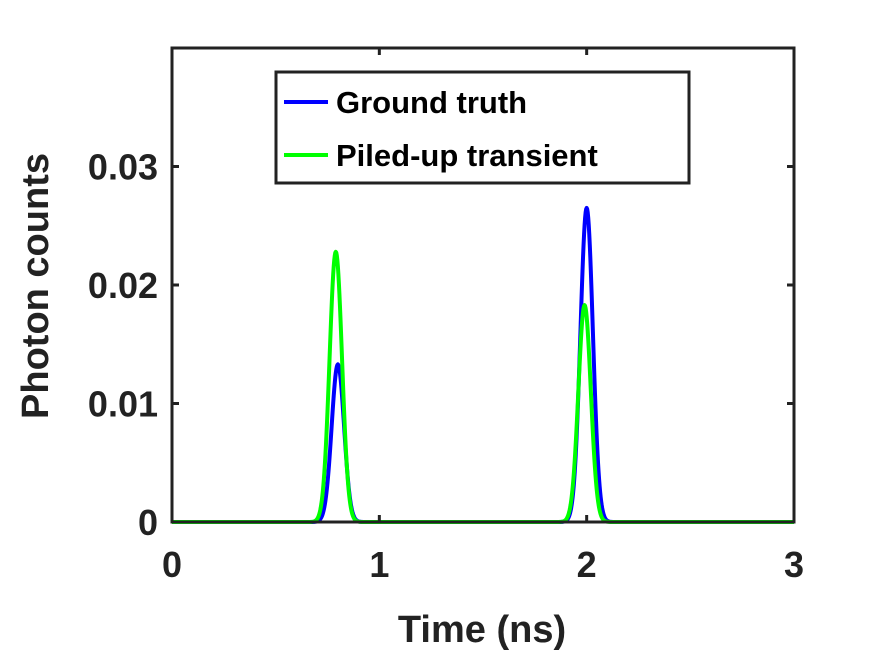 This screenshot has height=656, width=875. What do you see at coordinates (587, 564) in the screenshot?
I see `x-tick-label: 2` at bounding box center [587, 564].